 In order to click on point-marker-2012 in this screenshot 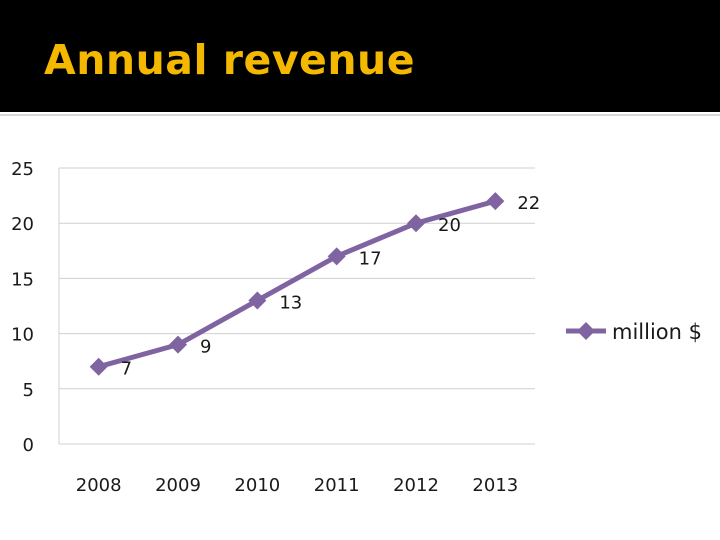, I will do `click(416, 223)`.